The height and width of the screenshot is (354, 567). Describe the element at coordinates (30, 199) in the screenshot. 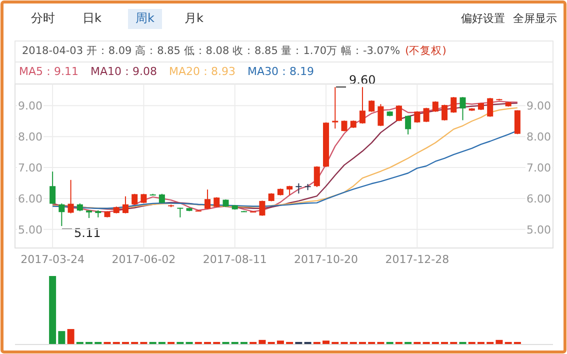

I see `y-tick-label: 6.00` at that location.